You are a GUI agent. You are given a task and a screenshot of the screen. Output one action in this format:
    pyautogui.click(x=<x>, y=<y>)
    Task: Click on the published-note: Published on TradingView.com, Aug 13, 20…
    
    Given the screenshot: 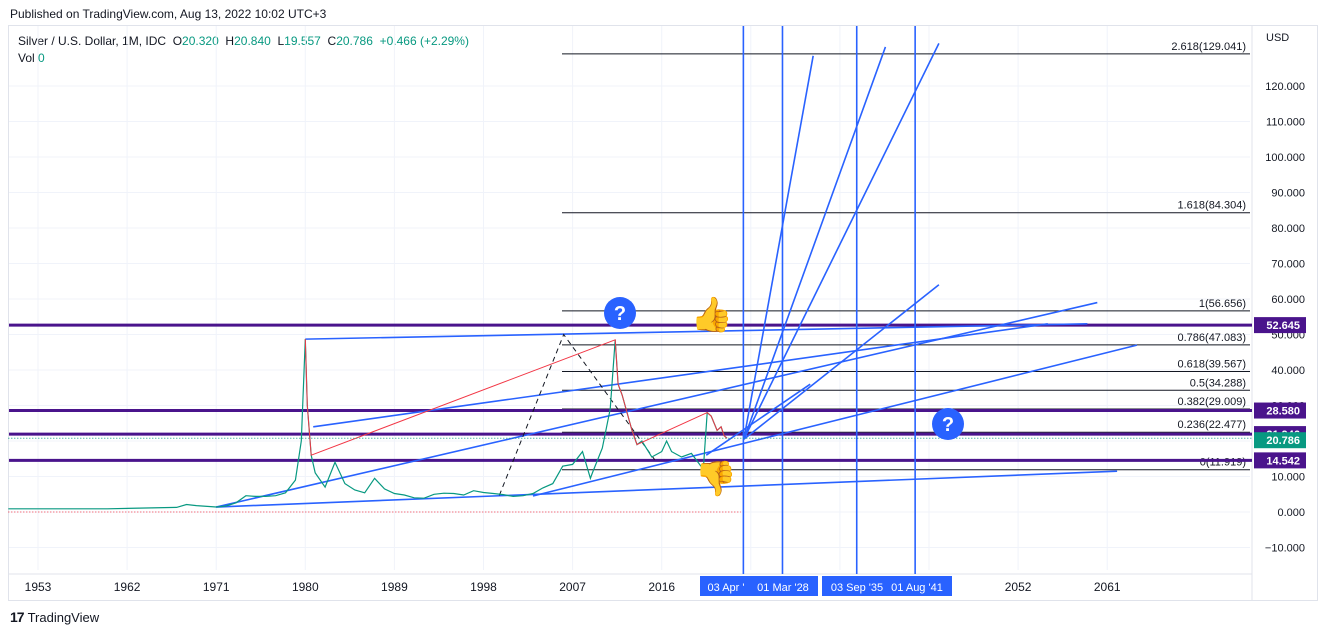 What is the action you would take?
    pyautogui.click(x=168, y=14)
    